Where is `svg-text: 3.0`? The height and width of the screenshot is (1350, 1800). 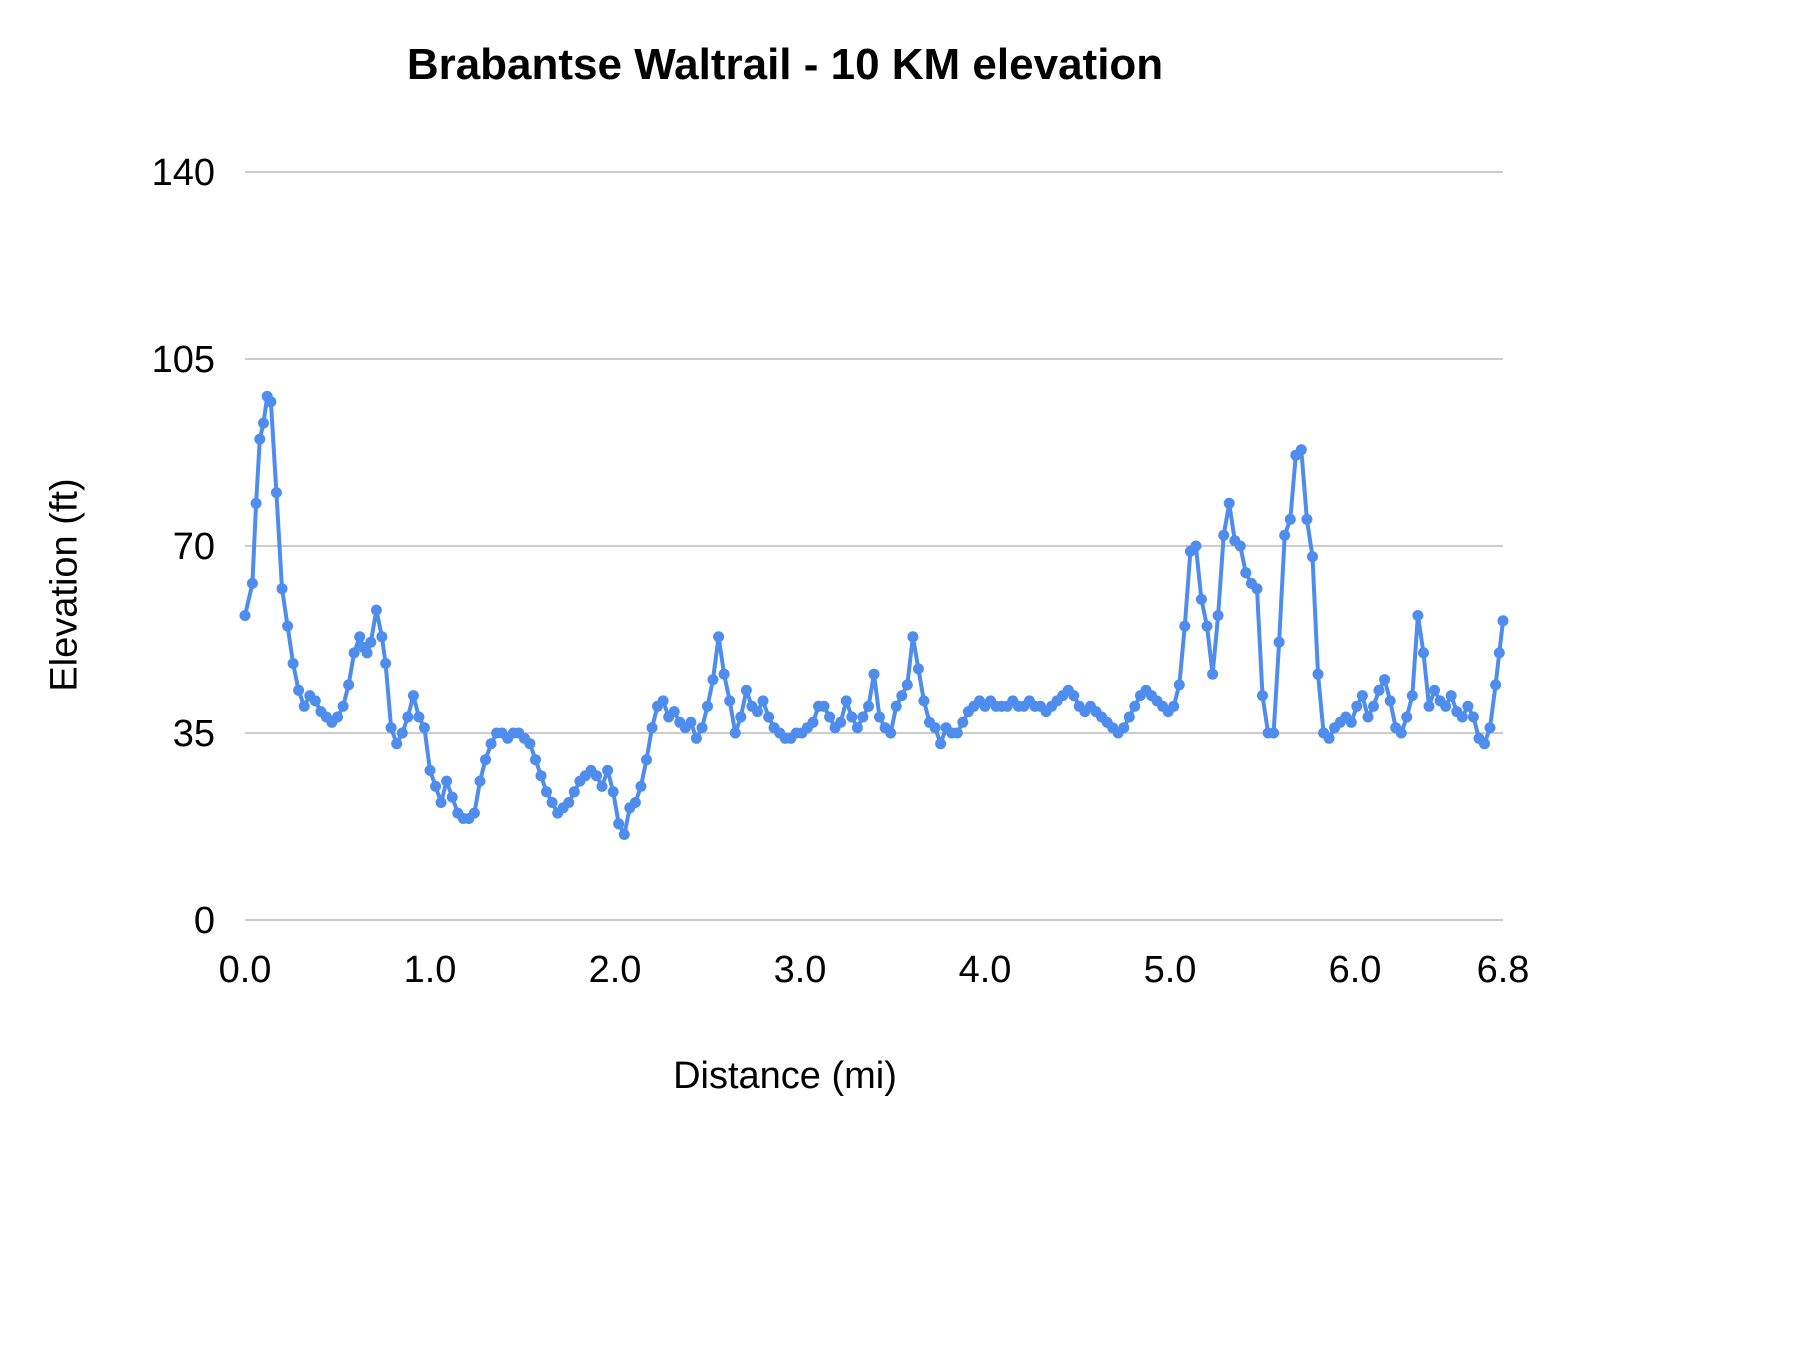
svg-text: 3.0 is located at coordinates (800, 970).